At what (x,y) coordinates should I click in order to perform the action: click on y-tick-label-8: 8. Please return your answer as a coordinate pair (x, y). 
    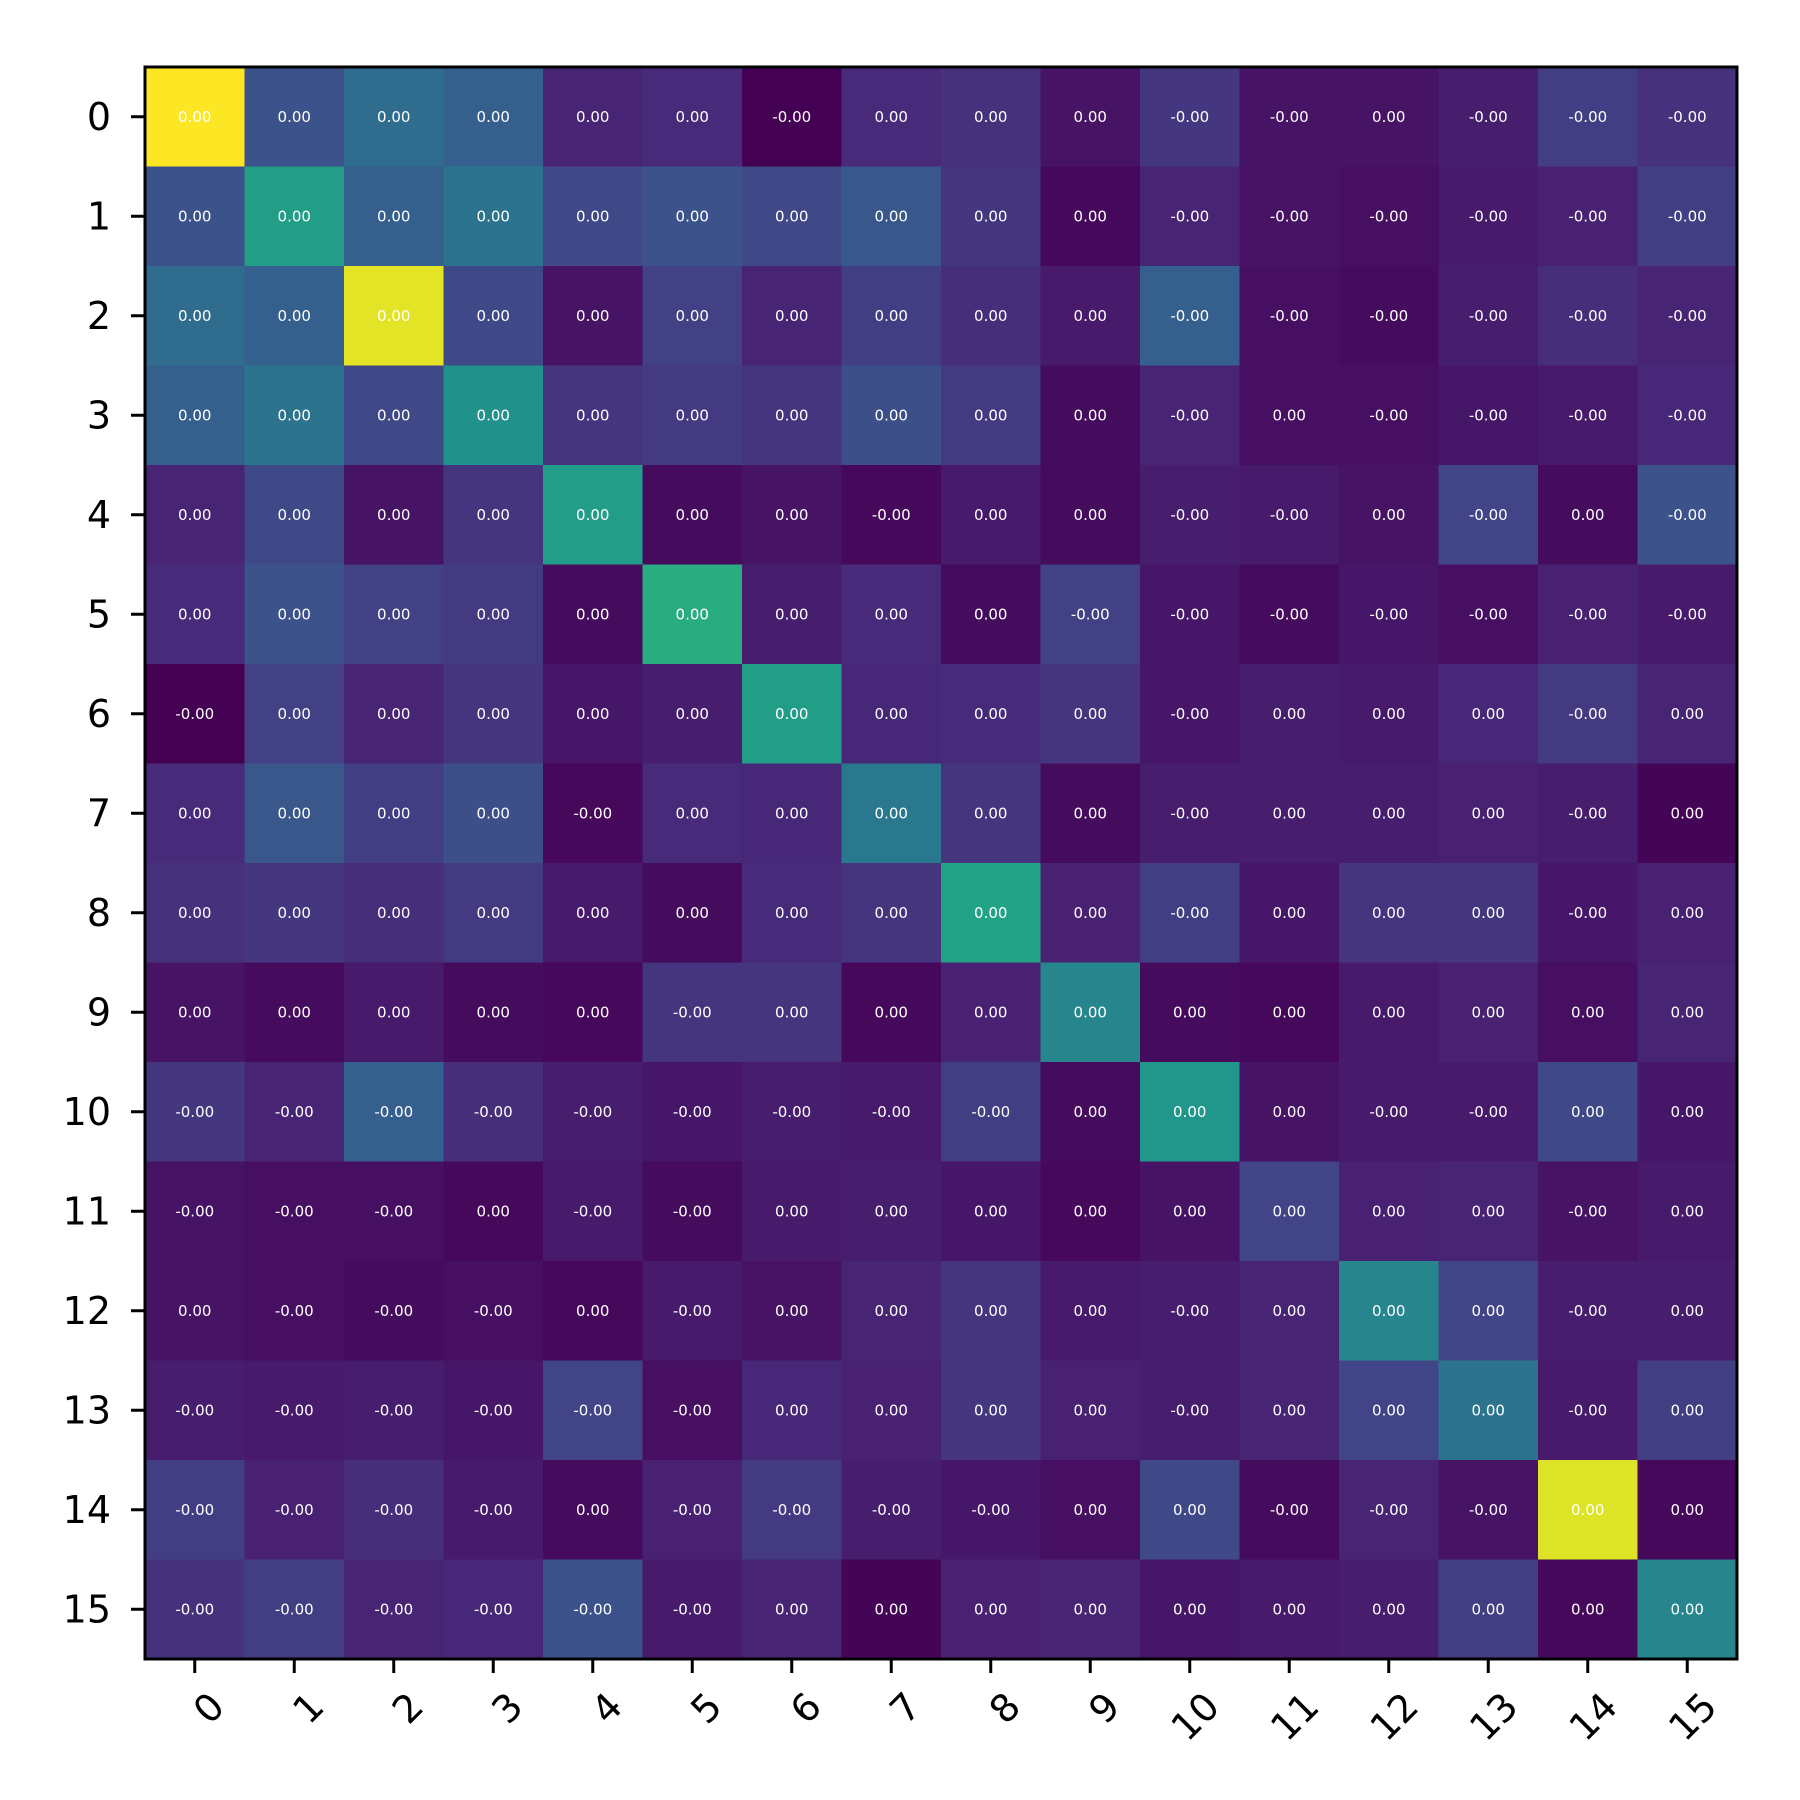
    Looking at the image, I should click on (99, 913).